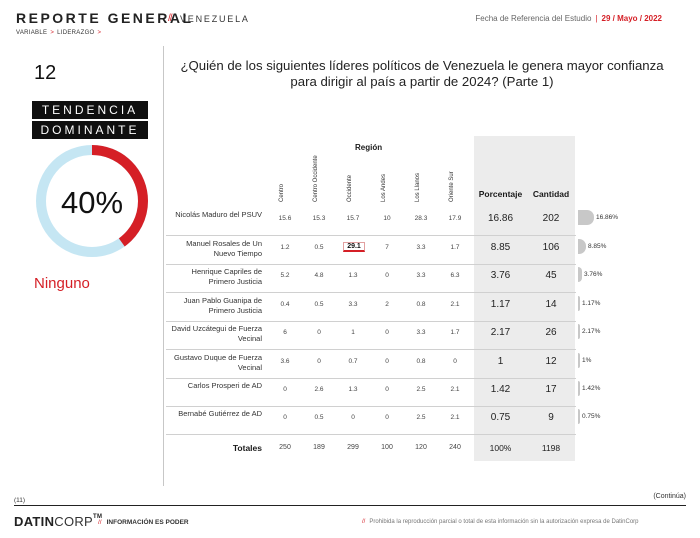  Describe the element at coordinates (224, 248) in the screenshot. I see `leader-name: Manuel Rosales de Un Nuevo Tiempo` at that location.